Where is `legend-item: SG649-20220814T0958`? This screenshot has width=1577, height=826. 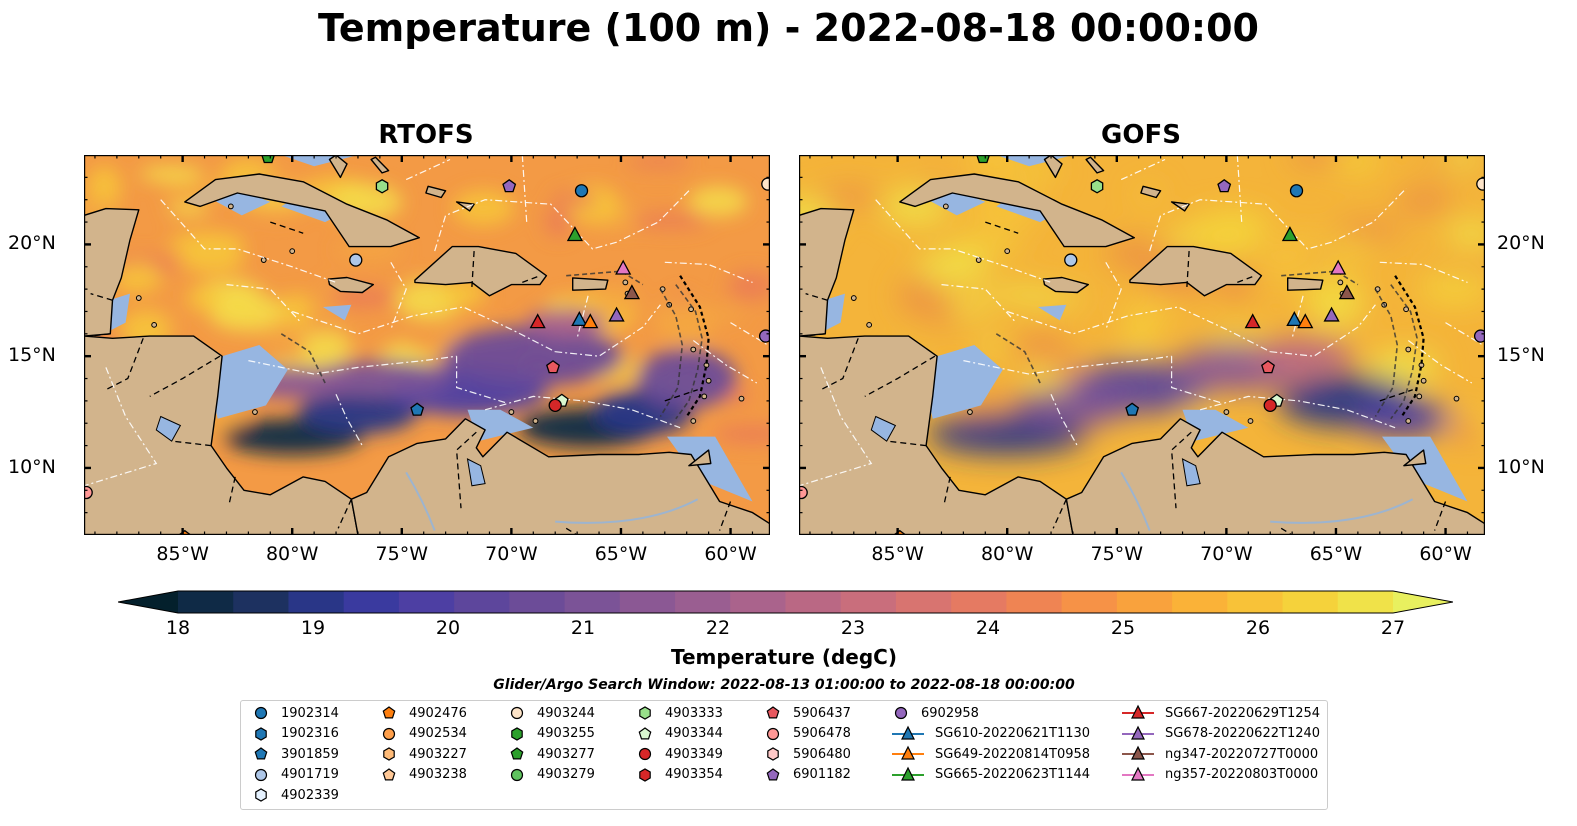
legend-item: SG649-20220814T0958 is located at coordinates (990, 754).